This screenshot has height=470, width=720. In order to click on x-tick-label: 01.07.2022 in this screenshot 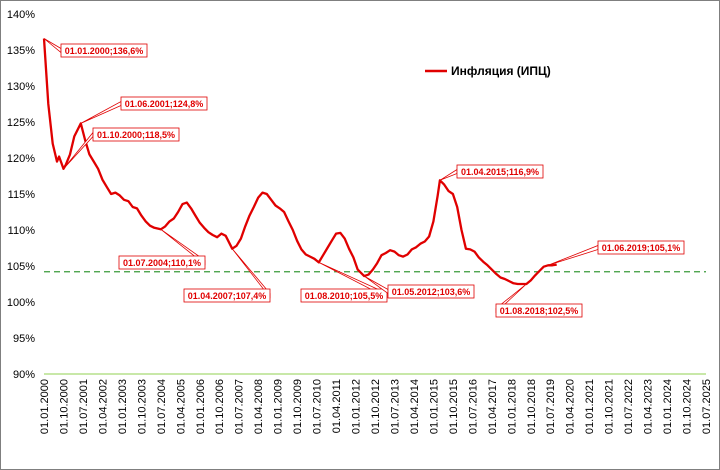, I will do `click(629, 406)`.